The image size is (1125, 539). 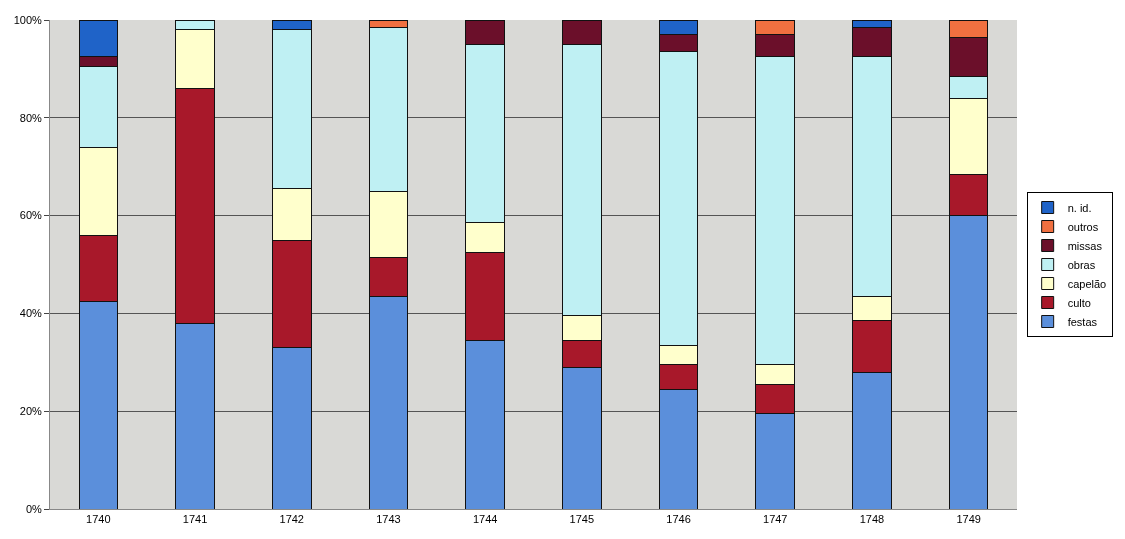 What do you see at coordinates (1079, 302) in the screenshot?
I see `legend-label: culto` at bounding box center [1079, 302].